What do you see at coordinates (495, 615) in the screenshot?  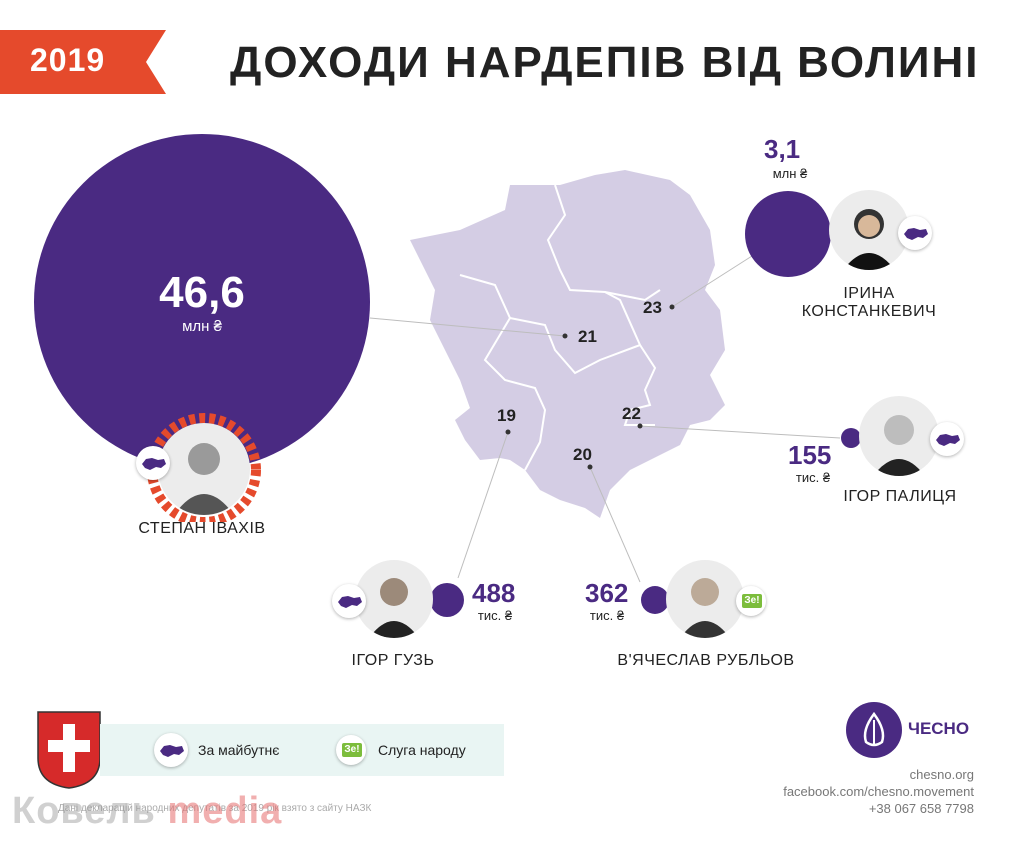 I see `unit-huz: тис. ₴` at bounding box center [495, 615].